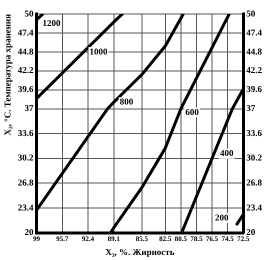  What do you see at coordinates (26, 207) in the screenshot?
I see `y-tick-label: 23.4` at bounding box center [26, 207].